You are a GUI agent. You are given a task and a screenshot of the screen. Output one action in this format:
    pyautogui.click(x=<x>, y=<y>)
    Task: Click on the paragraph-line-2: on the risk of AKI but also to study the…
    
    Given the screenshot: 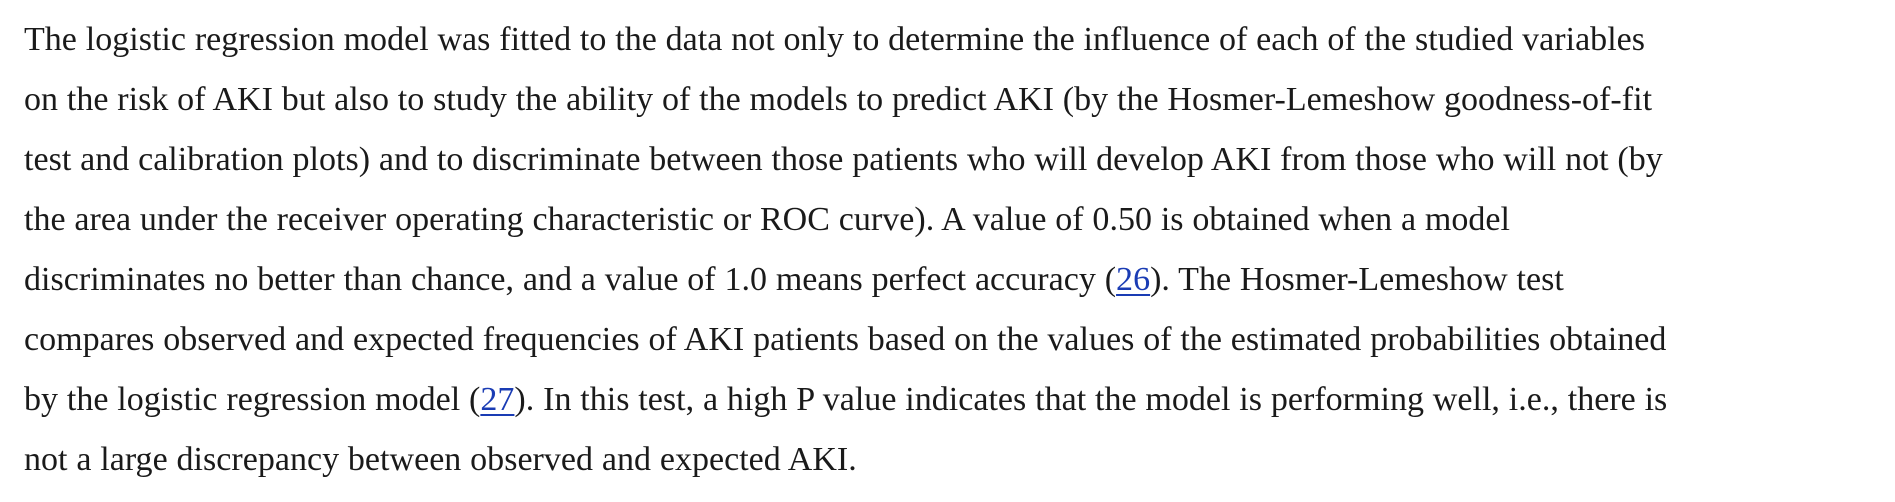 What is the action you would take?
    pyautogui.click(x=838, y=99)
    